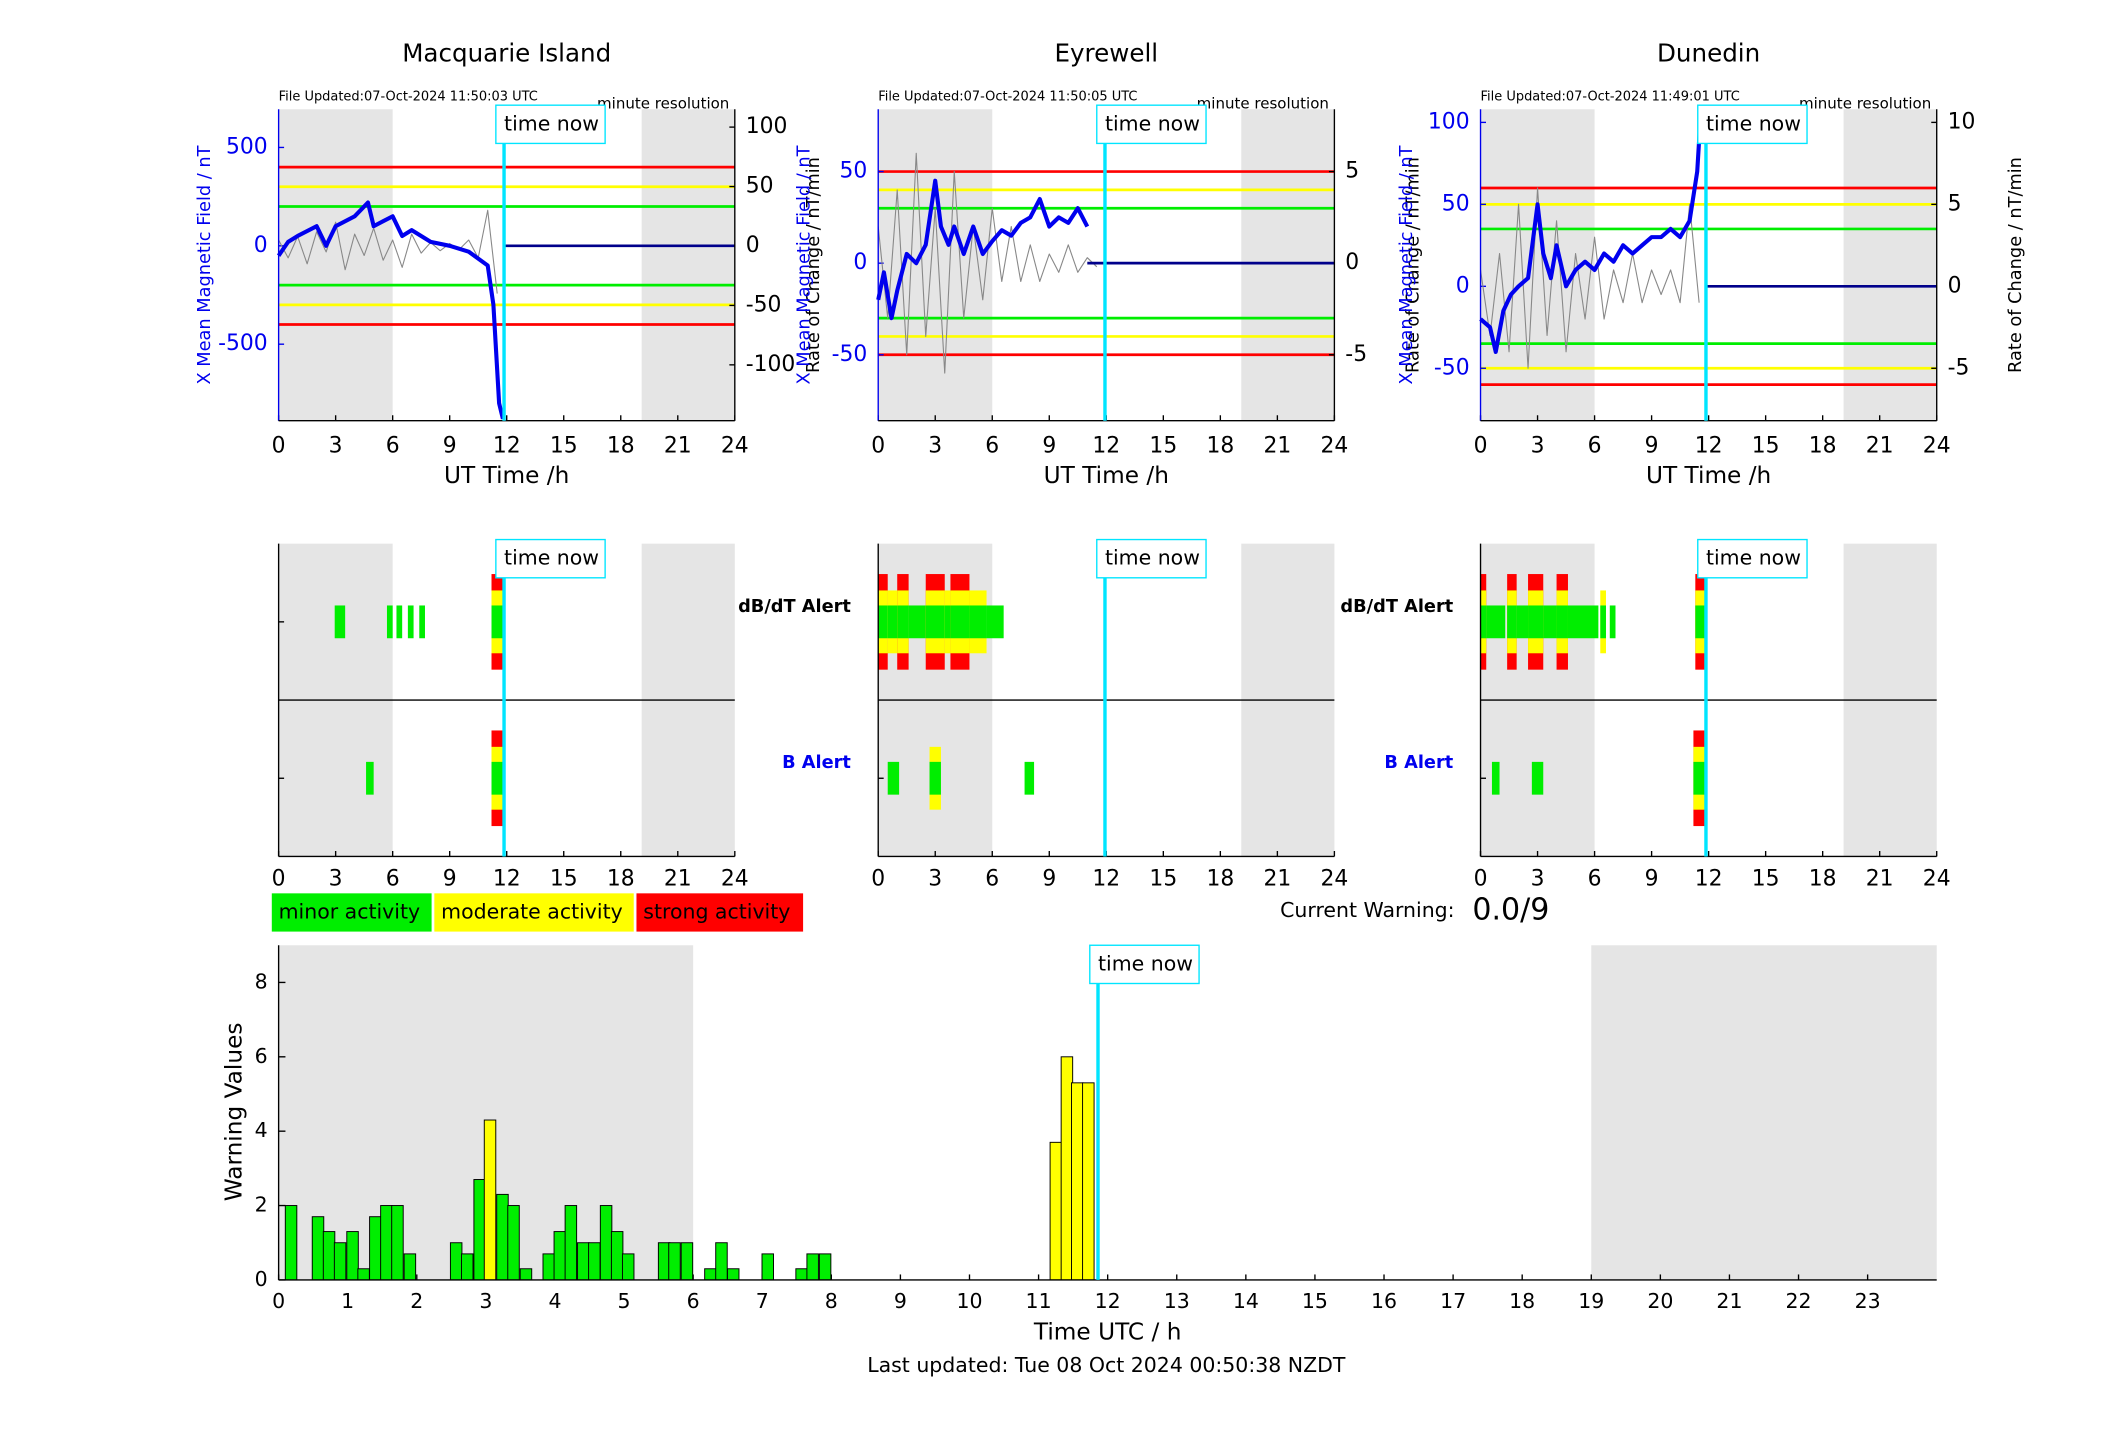 The height and width of the screenshot is (1437, 2117). Describe the element at coordinates (408, 96) in the screenshot. I see `file-updated: File Updated:07-Oct-2024 11:50:03 UTC` at that location.